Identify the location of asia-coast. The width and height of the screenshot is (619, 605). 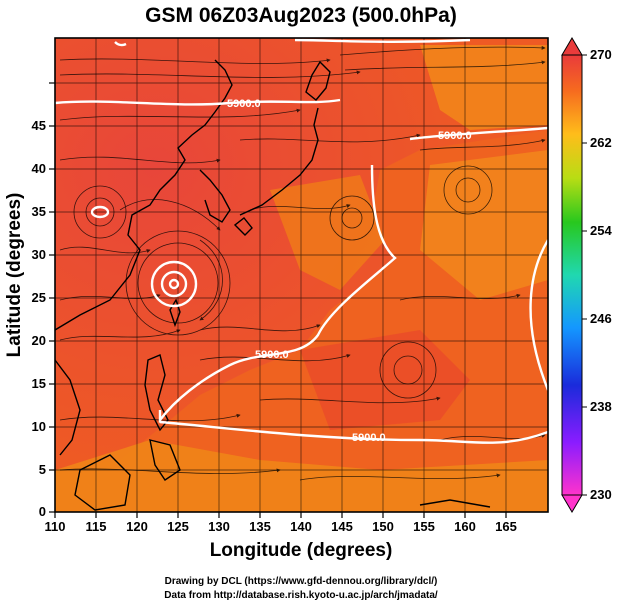
(144, 195).